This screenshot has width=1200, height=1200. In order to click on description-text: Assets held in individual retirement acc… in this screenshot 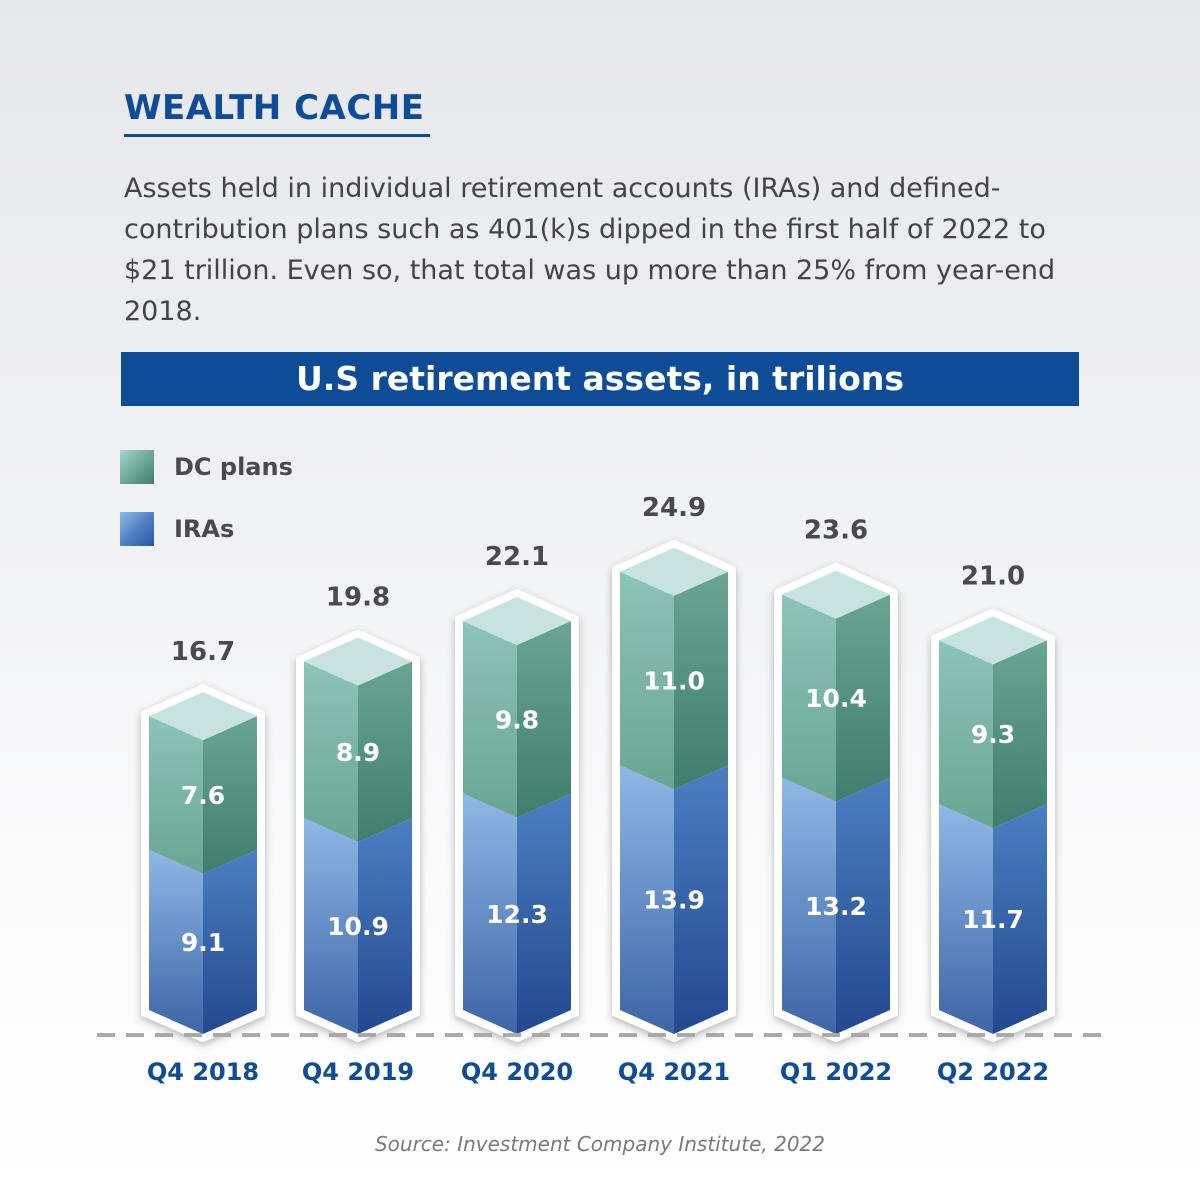, I will do `click(590, 250)`.